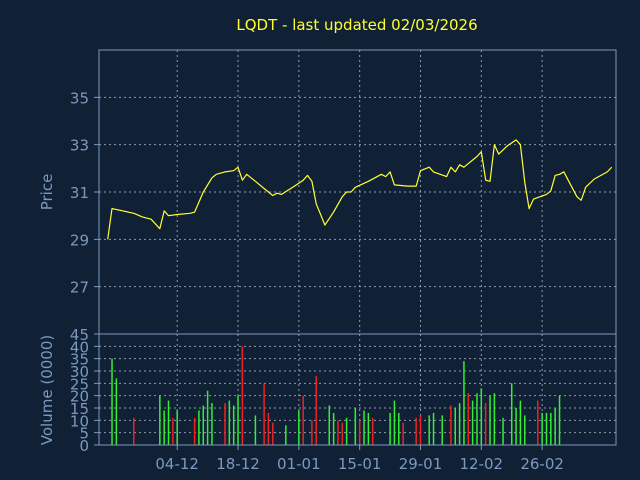 The image size is (640, 480). I want to click on date-tick-label: 15-01, so click(360, 464).